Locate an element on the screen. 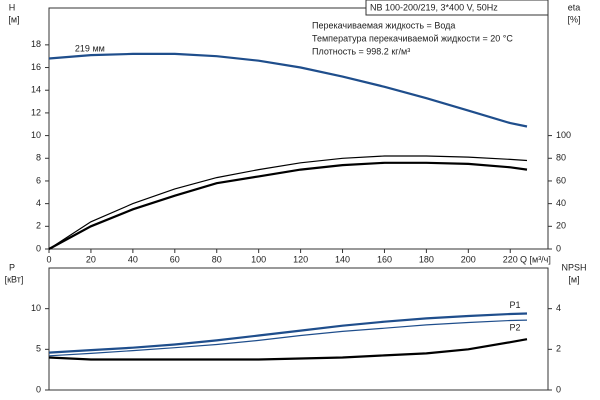 The image size is (600, 400). x-tick-label: 20 is located at coordinates (91, 259).